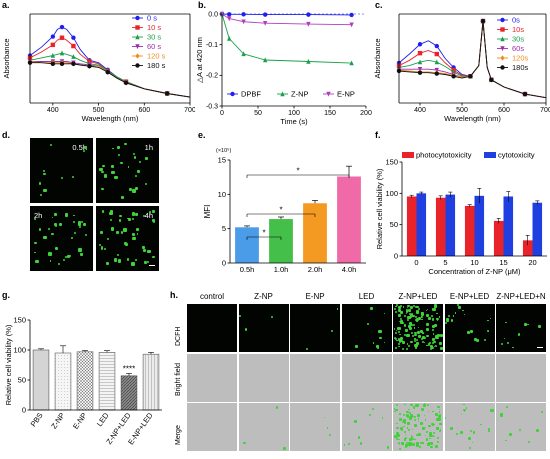 The height and width of the screenshot is (459, 550). Describe the element at coordinates (366, 113) in the screenshot. I see `x-tick-label: 200` at that location.